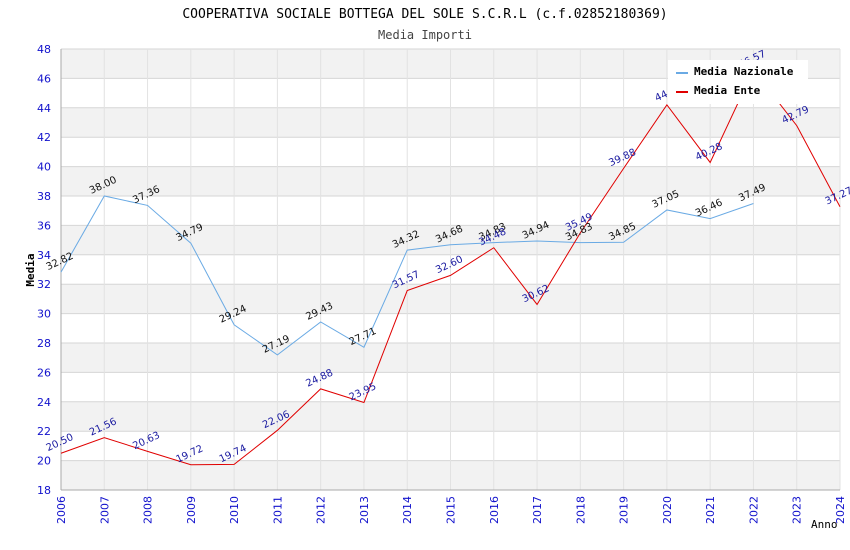 The height and width of the screenshot is (550, 850). I want to click on y-tick-label: 34, so click(44, 255).